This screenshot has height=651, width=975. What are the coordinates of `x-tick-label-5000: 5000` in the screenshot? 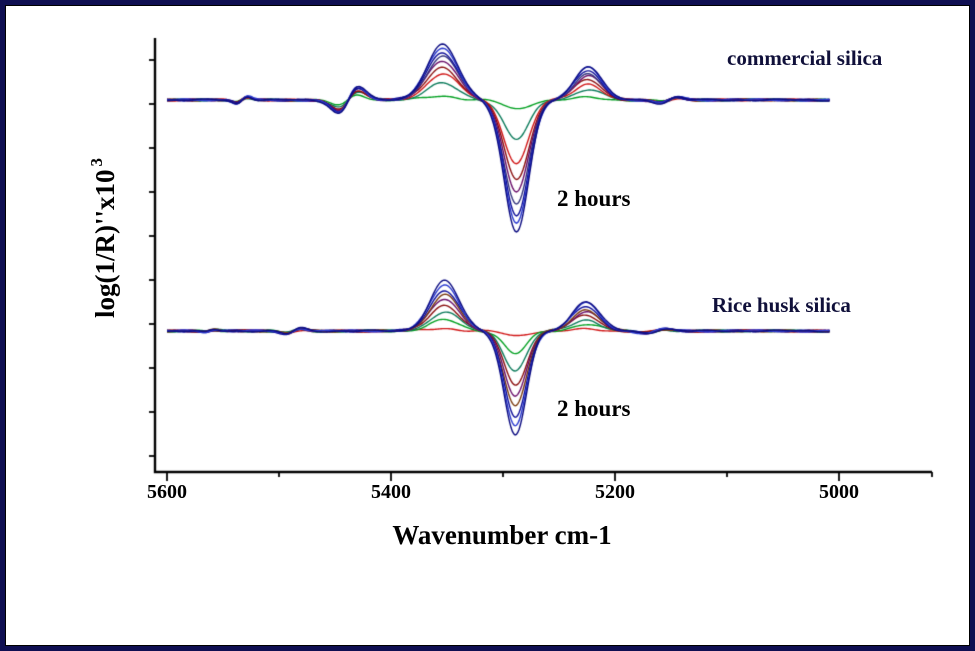 It's located at (839, 492).